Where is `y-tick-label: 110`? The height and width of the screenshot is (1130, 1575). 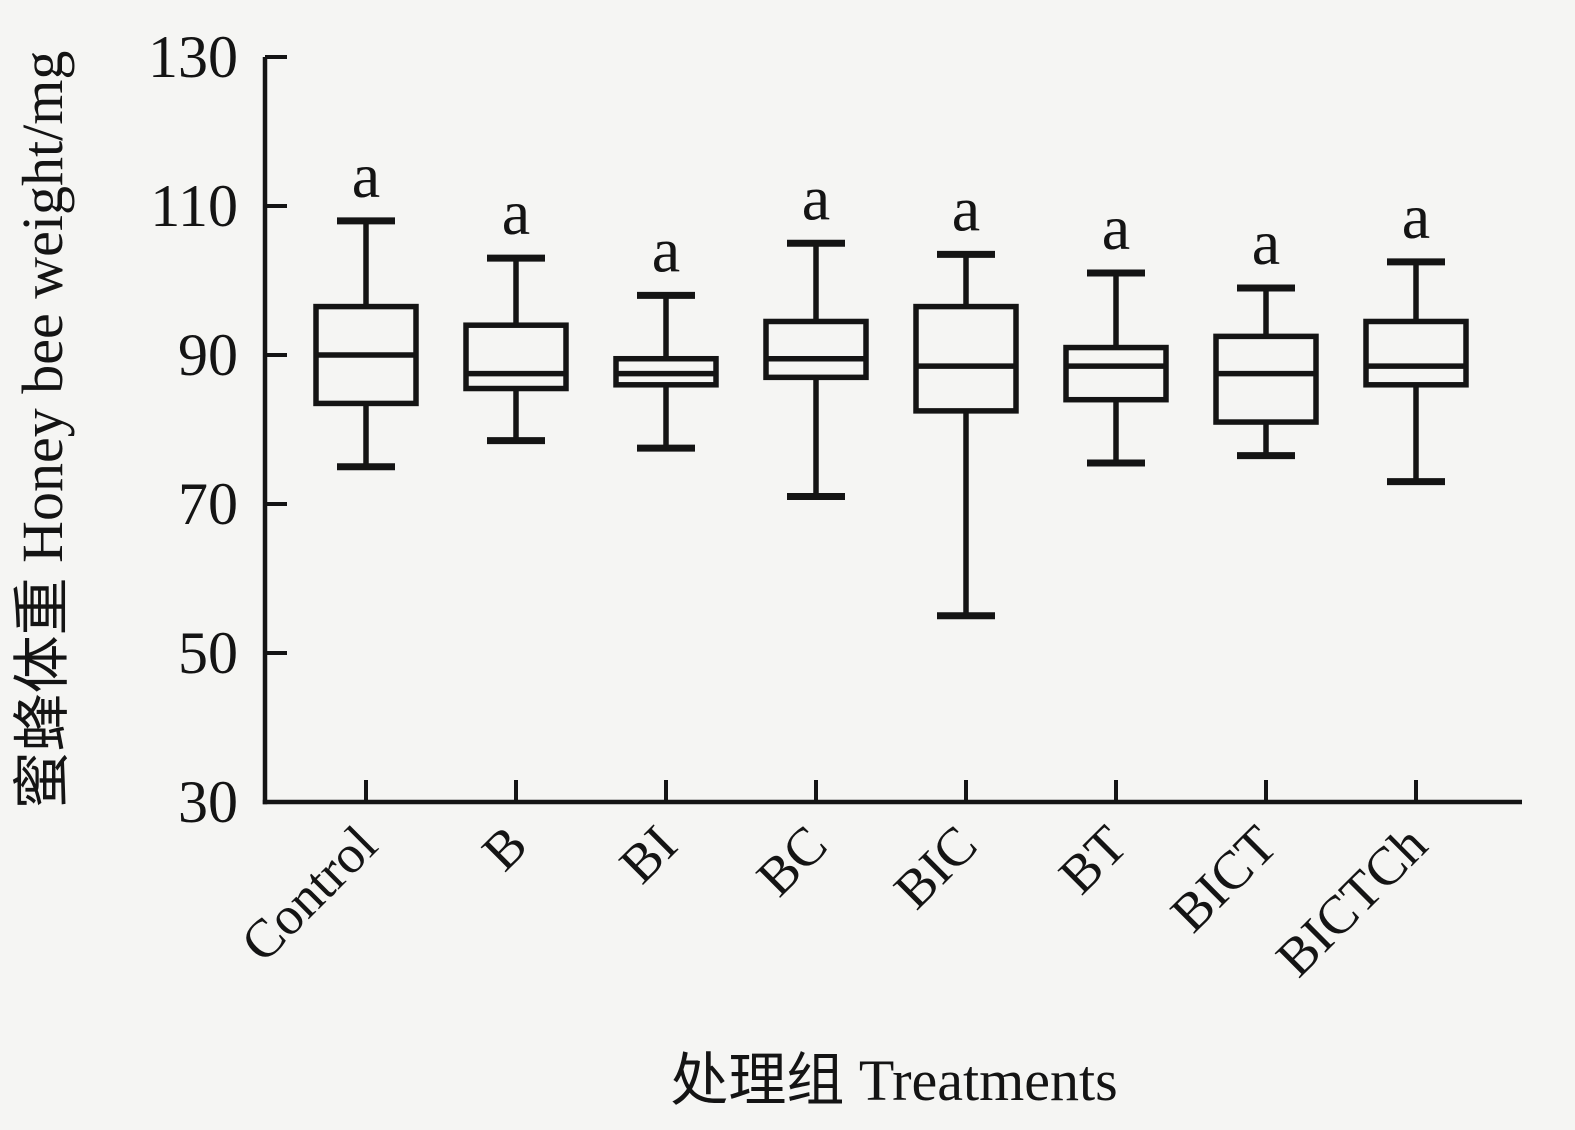
y-tick-label: 110 is located at coordinates (194, 206).